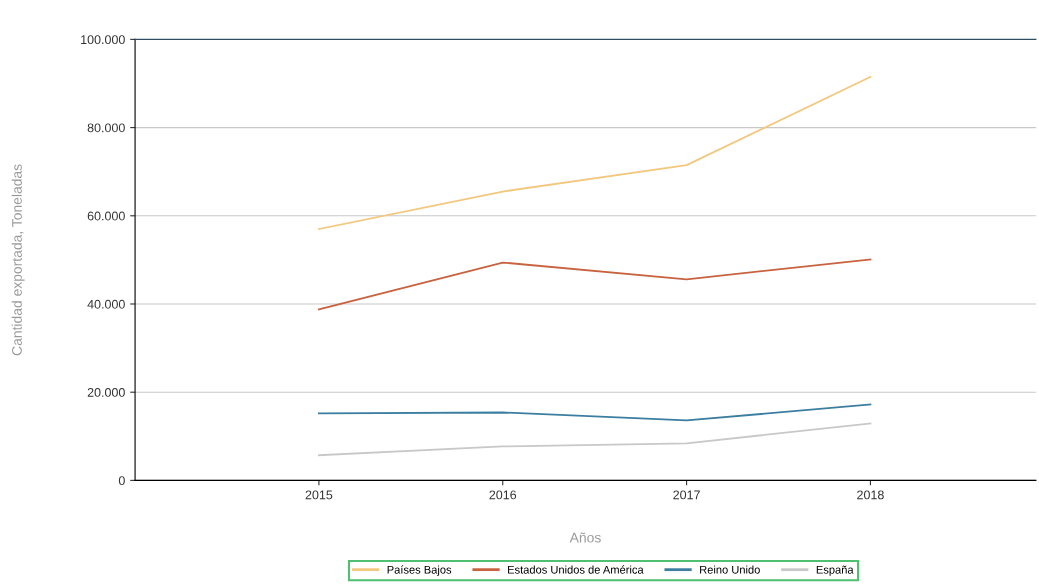  I want to click on y-axis-title: Cantidad exportada, Toneladas, so click(18, 260).